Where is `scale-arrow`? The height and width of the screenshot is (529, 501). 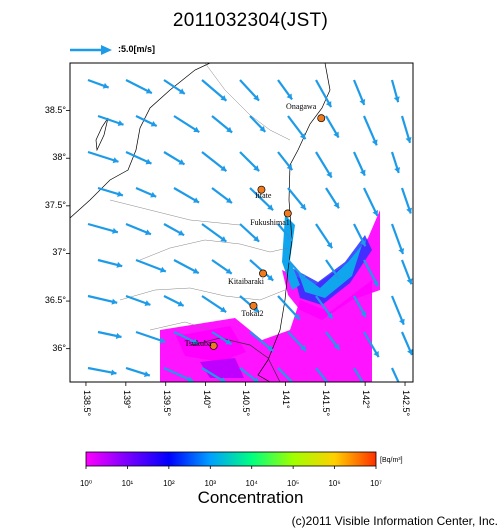
scale-arrow is located at coordinates (91, 50).